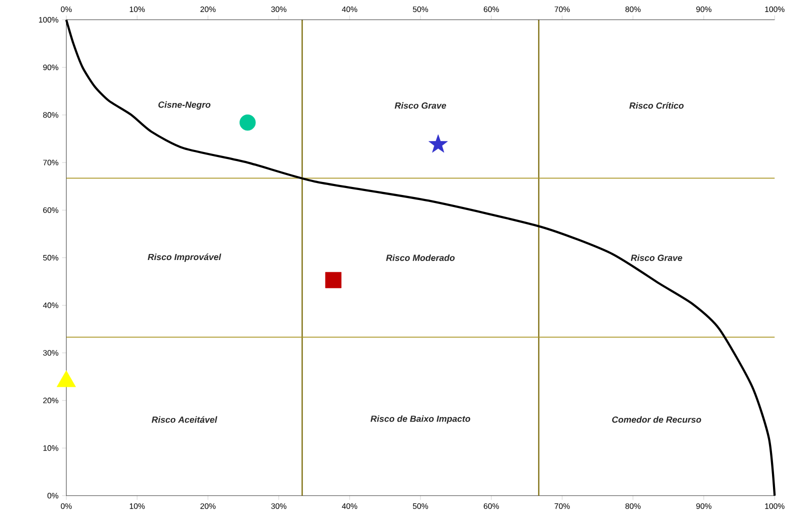 The image size is (788, 513). I want to click on annotation: Risco Crítico, so click(656, 105).